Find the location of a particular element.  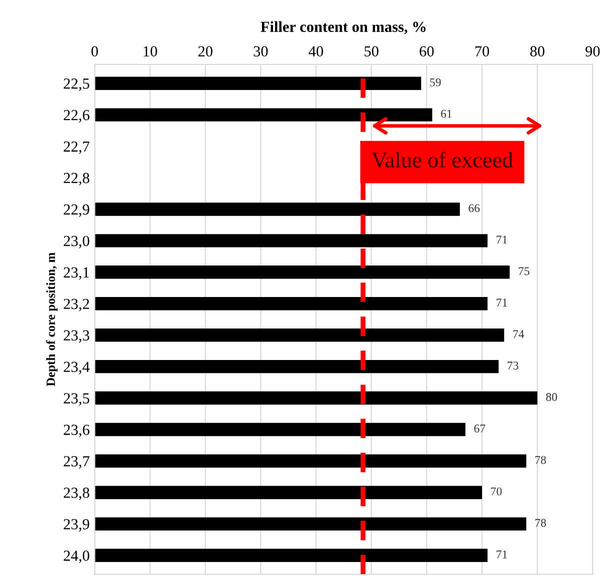

annotation: Value of exceed is located at coordinates (442, 160).